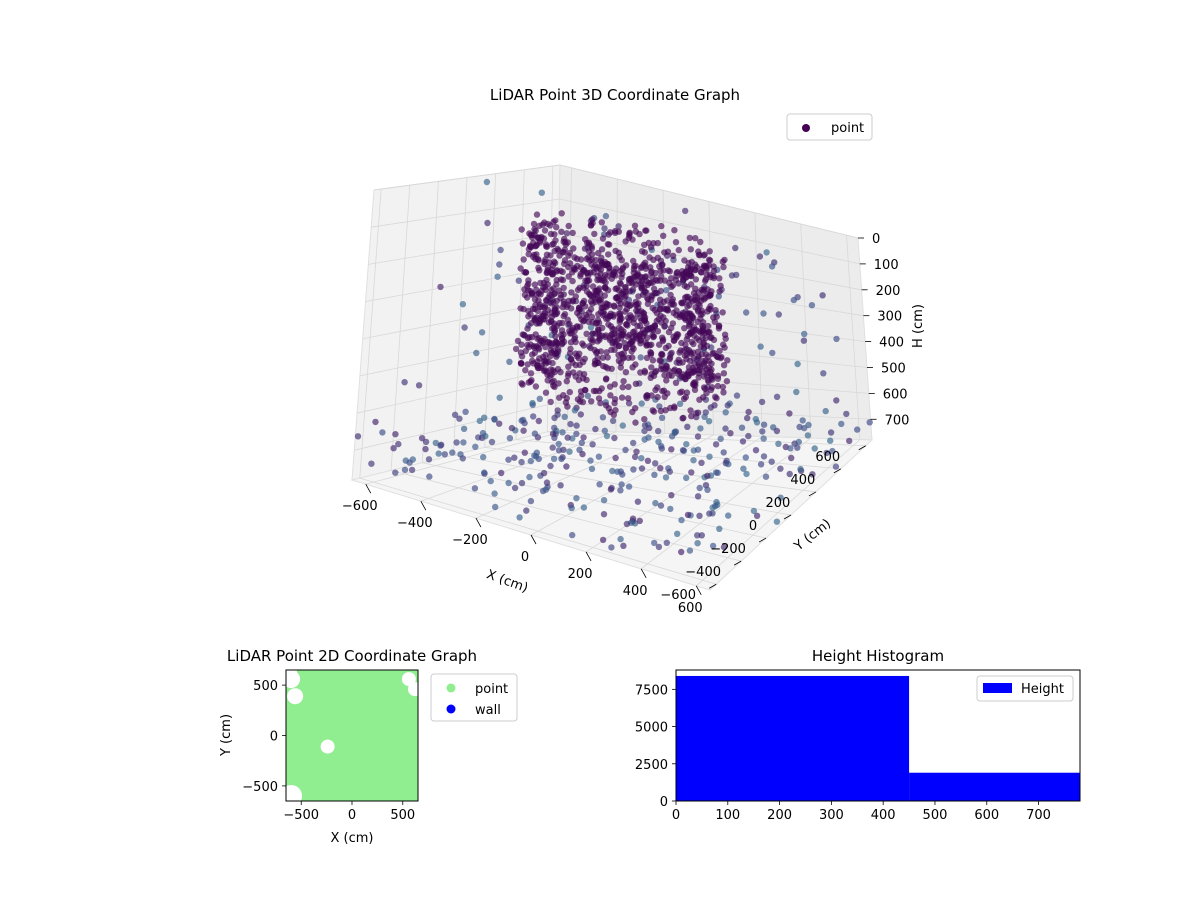 The height and width of the screenshot is (900, 1200). I want to click on histogram-legend: Height, so click(1025, 688).